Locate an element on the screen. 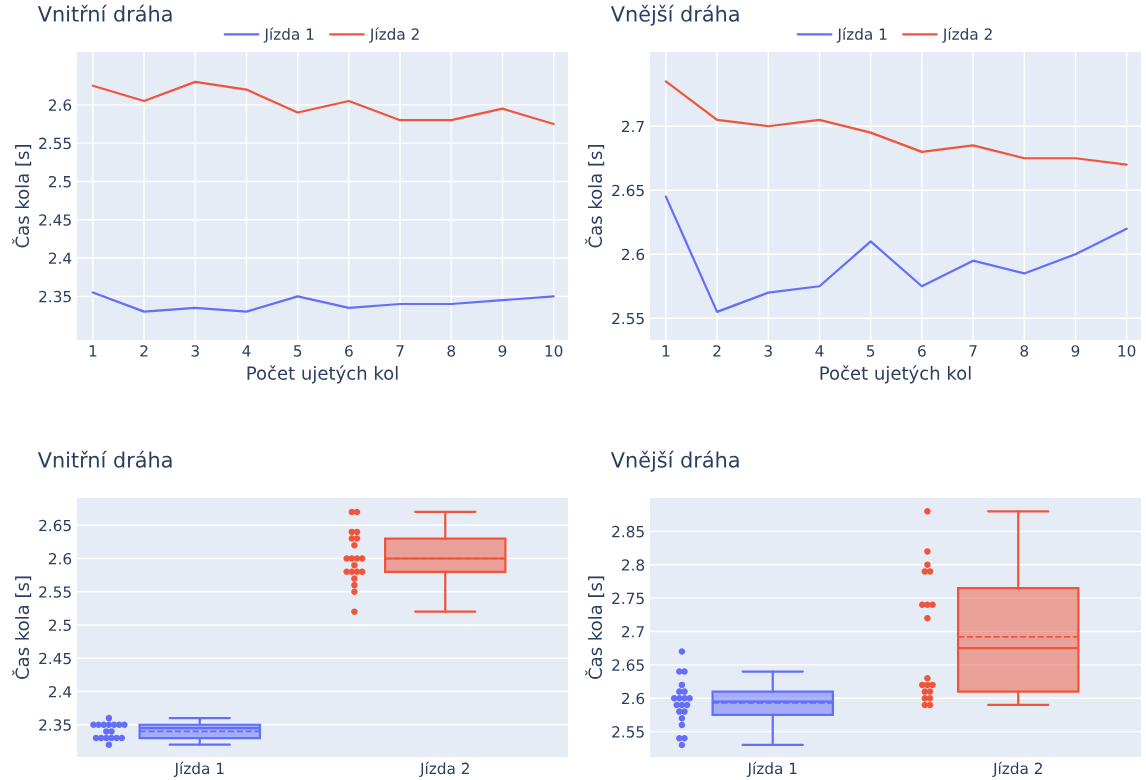 The image size is (1146, 780). y-tick-label: 2.85 is located at coordinates (628, 531).